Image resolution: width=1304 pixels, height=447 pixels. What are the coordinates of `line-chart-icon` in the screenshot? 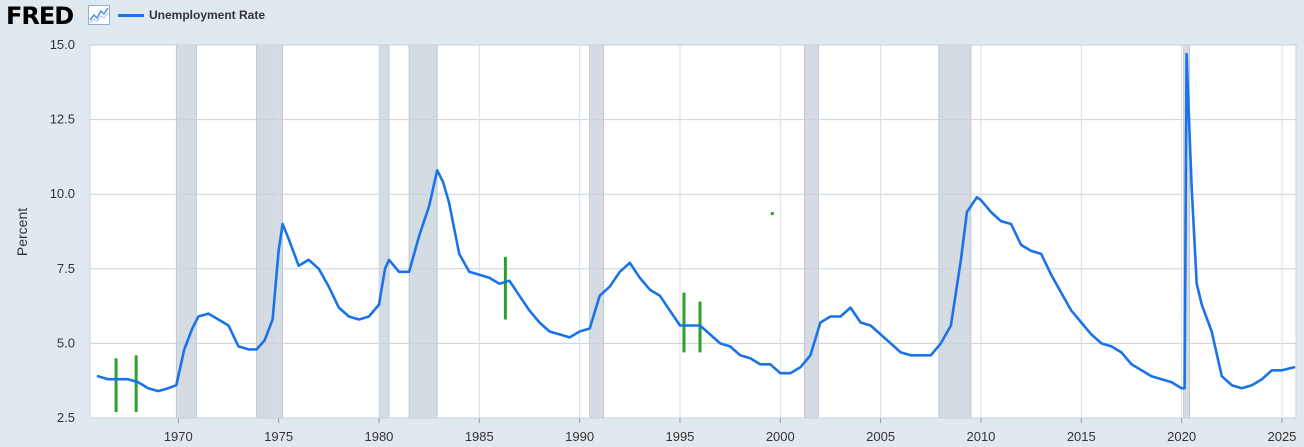 It's located at (99, 15).